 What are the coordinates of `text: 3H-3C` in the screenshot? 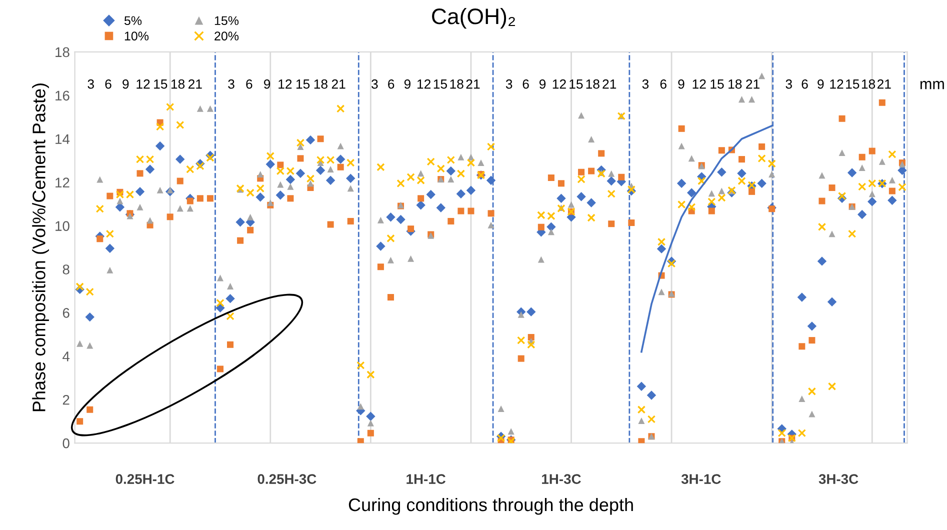 It's located at (838, 479).